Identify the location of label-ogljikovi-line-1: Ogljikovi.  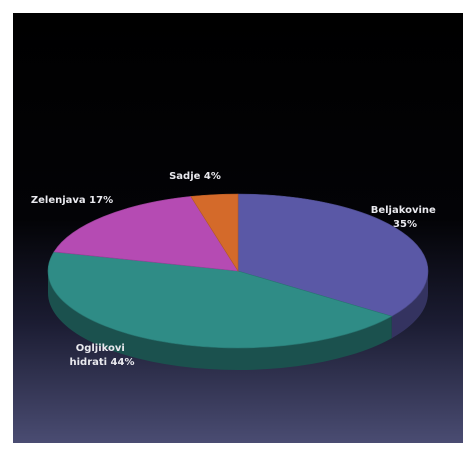
(100, 348).